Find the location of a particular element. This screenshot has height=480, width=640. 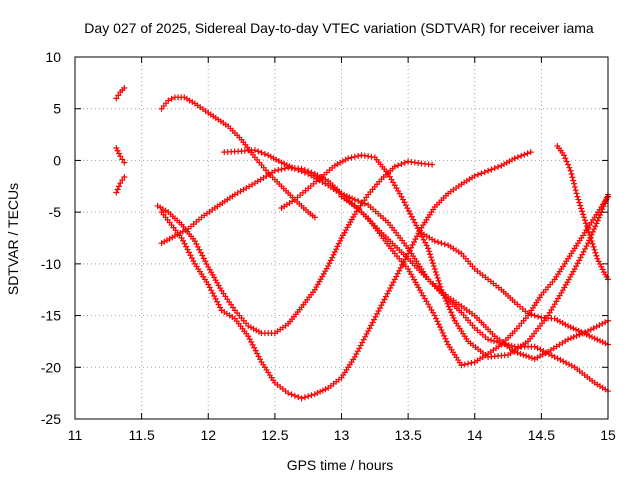

y-tick-label: -25 is located at coordinates (51, 419).